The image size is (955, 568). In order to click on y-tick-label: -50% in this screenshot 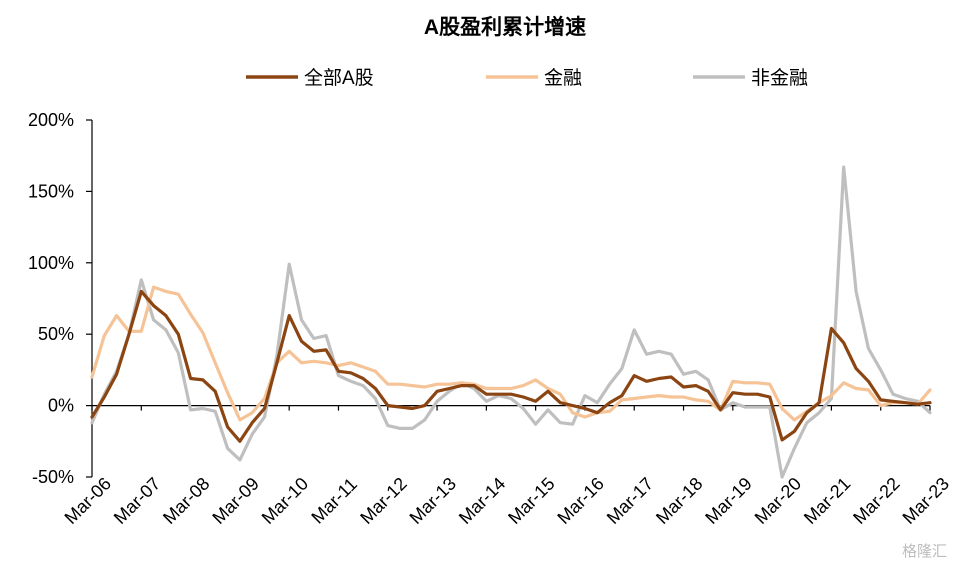, I will do `click(53, 477)`.